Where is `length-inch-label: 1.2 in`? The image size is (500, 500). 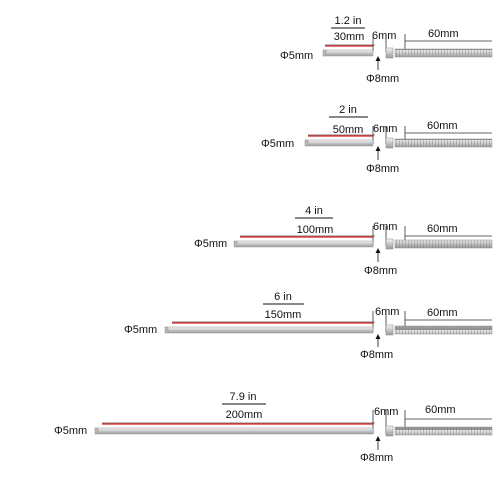 length-inch-label: 1.2 in is located at coordinates (348, 21).